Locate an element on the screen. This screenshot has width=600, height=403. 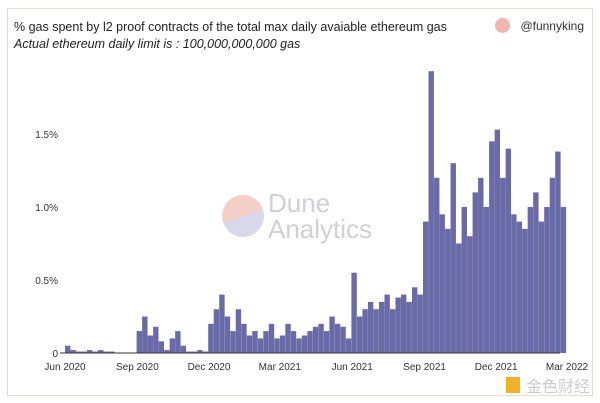
watermark-line2: Analytics is located at coordinates (320, 229).